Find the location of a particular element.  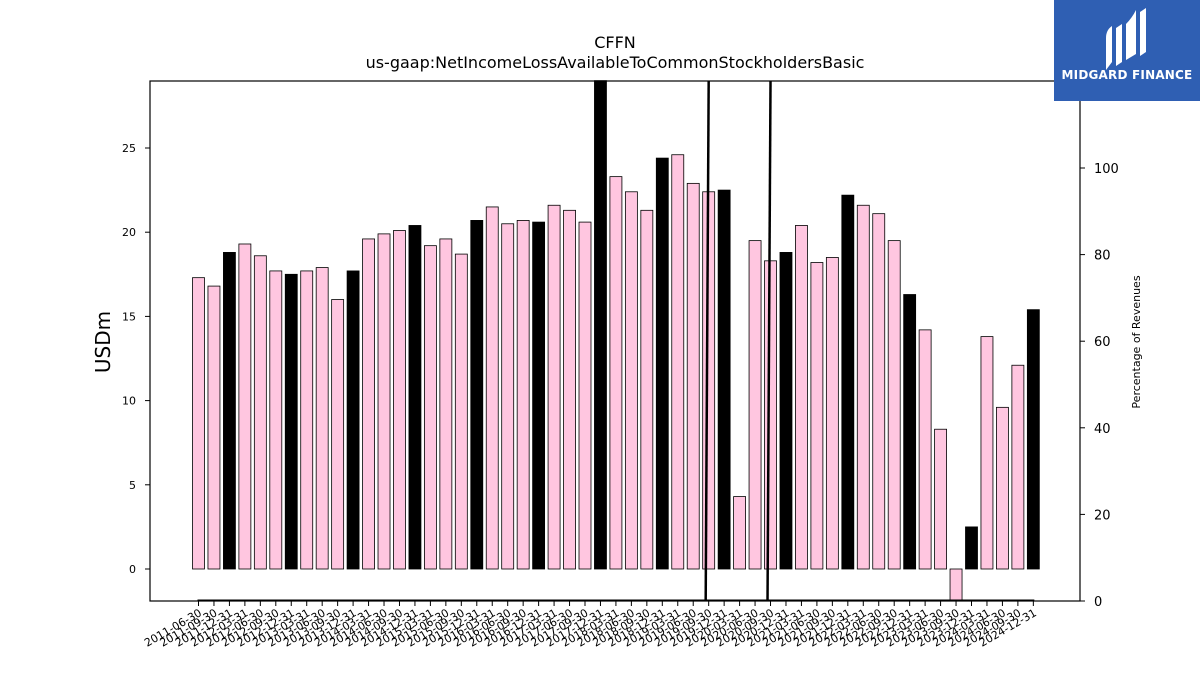

y2-tick-label: 100 is located at coordinates (1106, 169).